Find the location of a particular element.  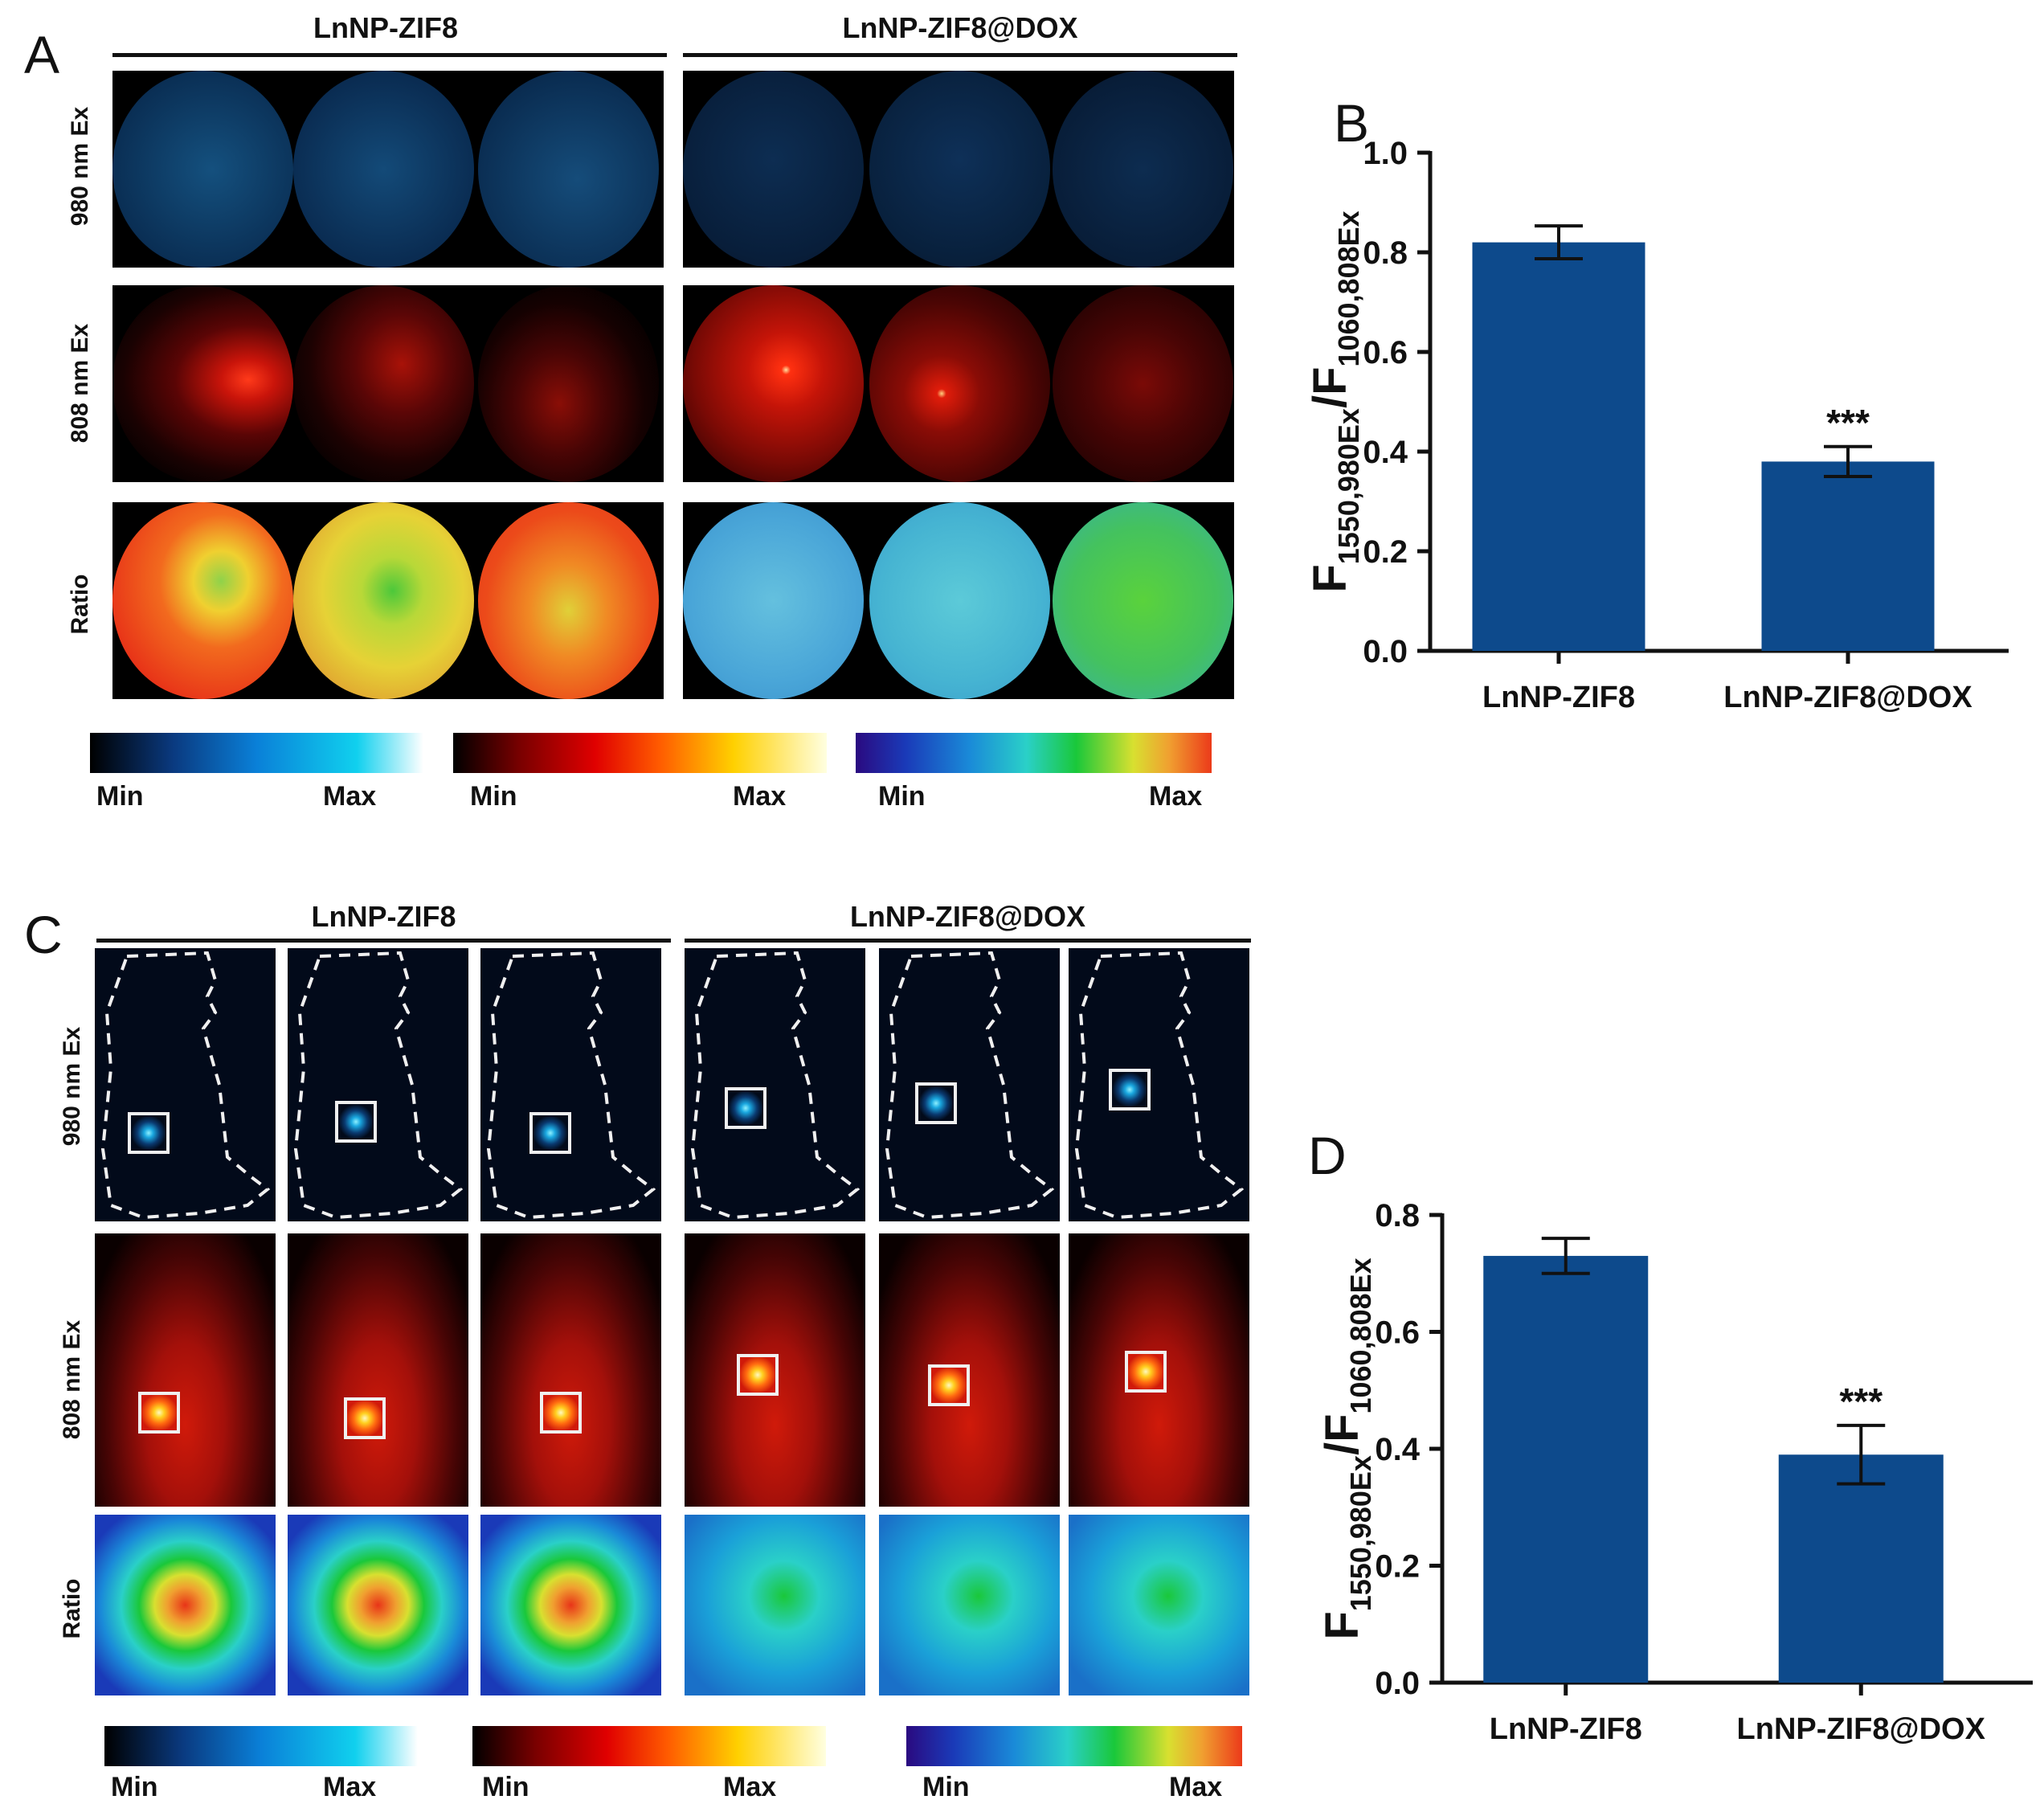

panel-a-row-label-980: 980 nm Ex is located at coordinates (80, 167).